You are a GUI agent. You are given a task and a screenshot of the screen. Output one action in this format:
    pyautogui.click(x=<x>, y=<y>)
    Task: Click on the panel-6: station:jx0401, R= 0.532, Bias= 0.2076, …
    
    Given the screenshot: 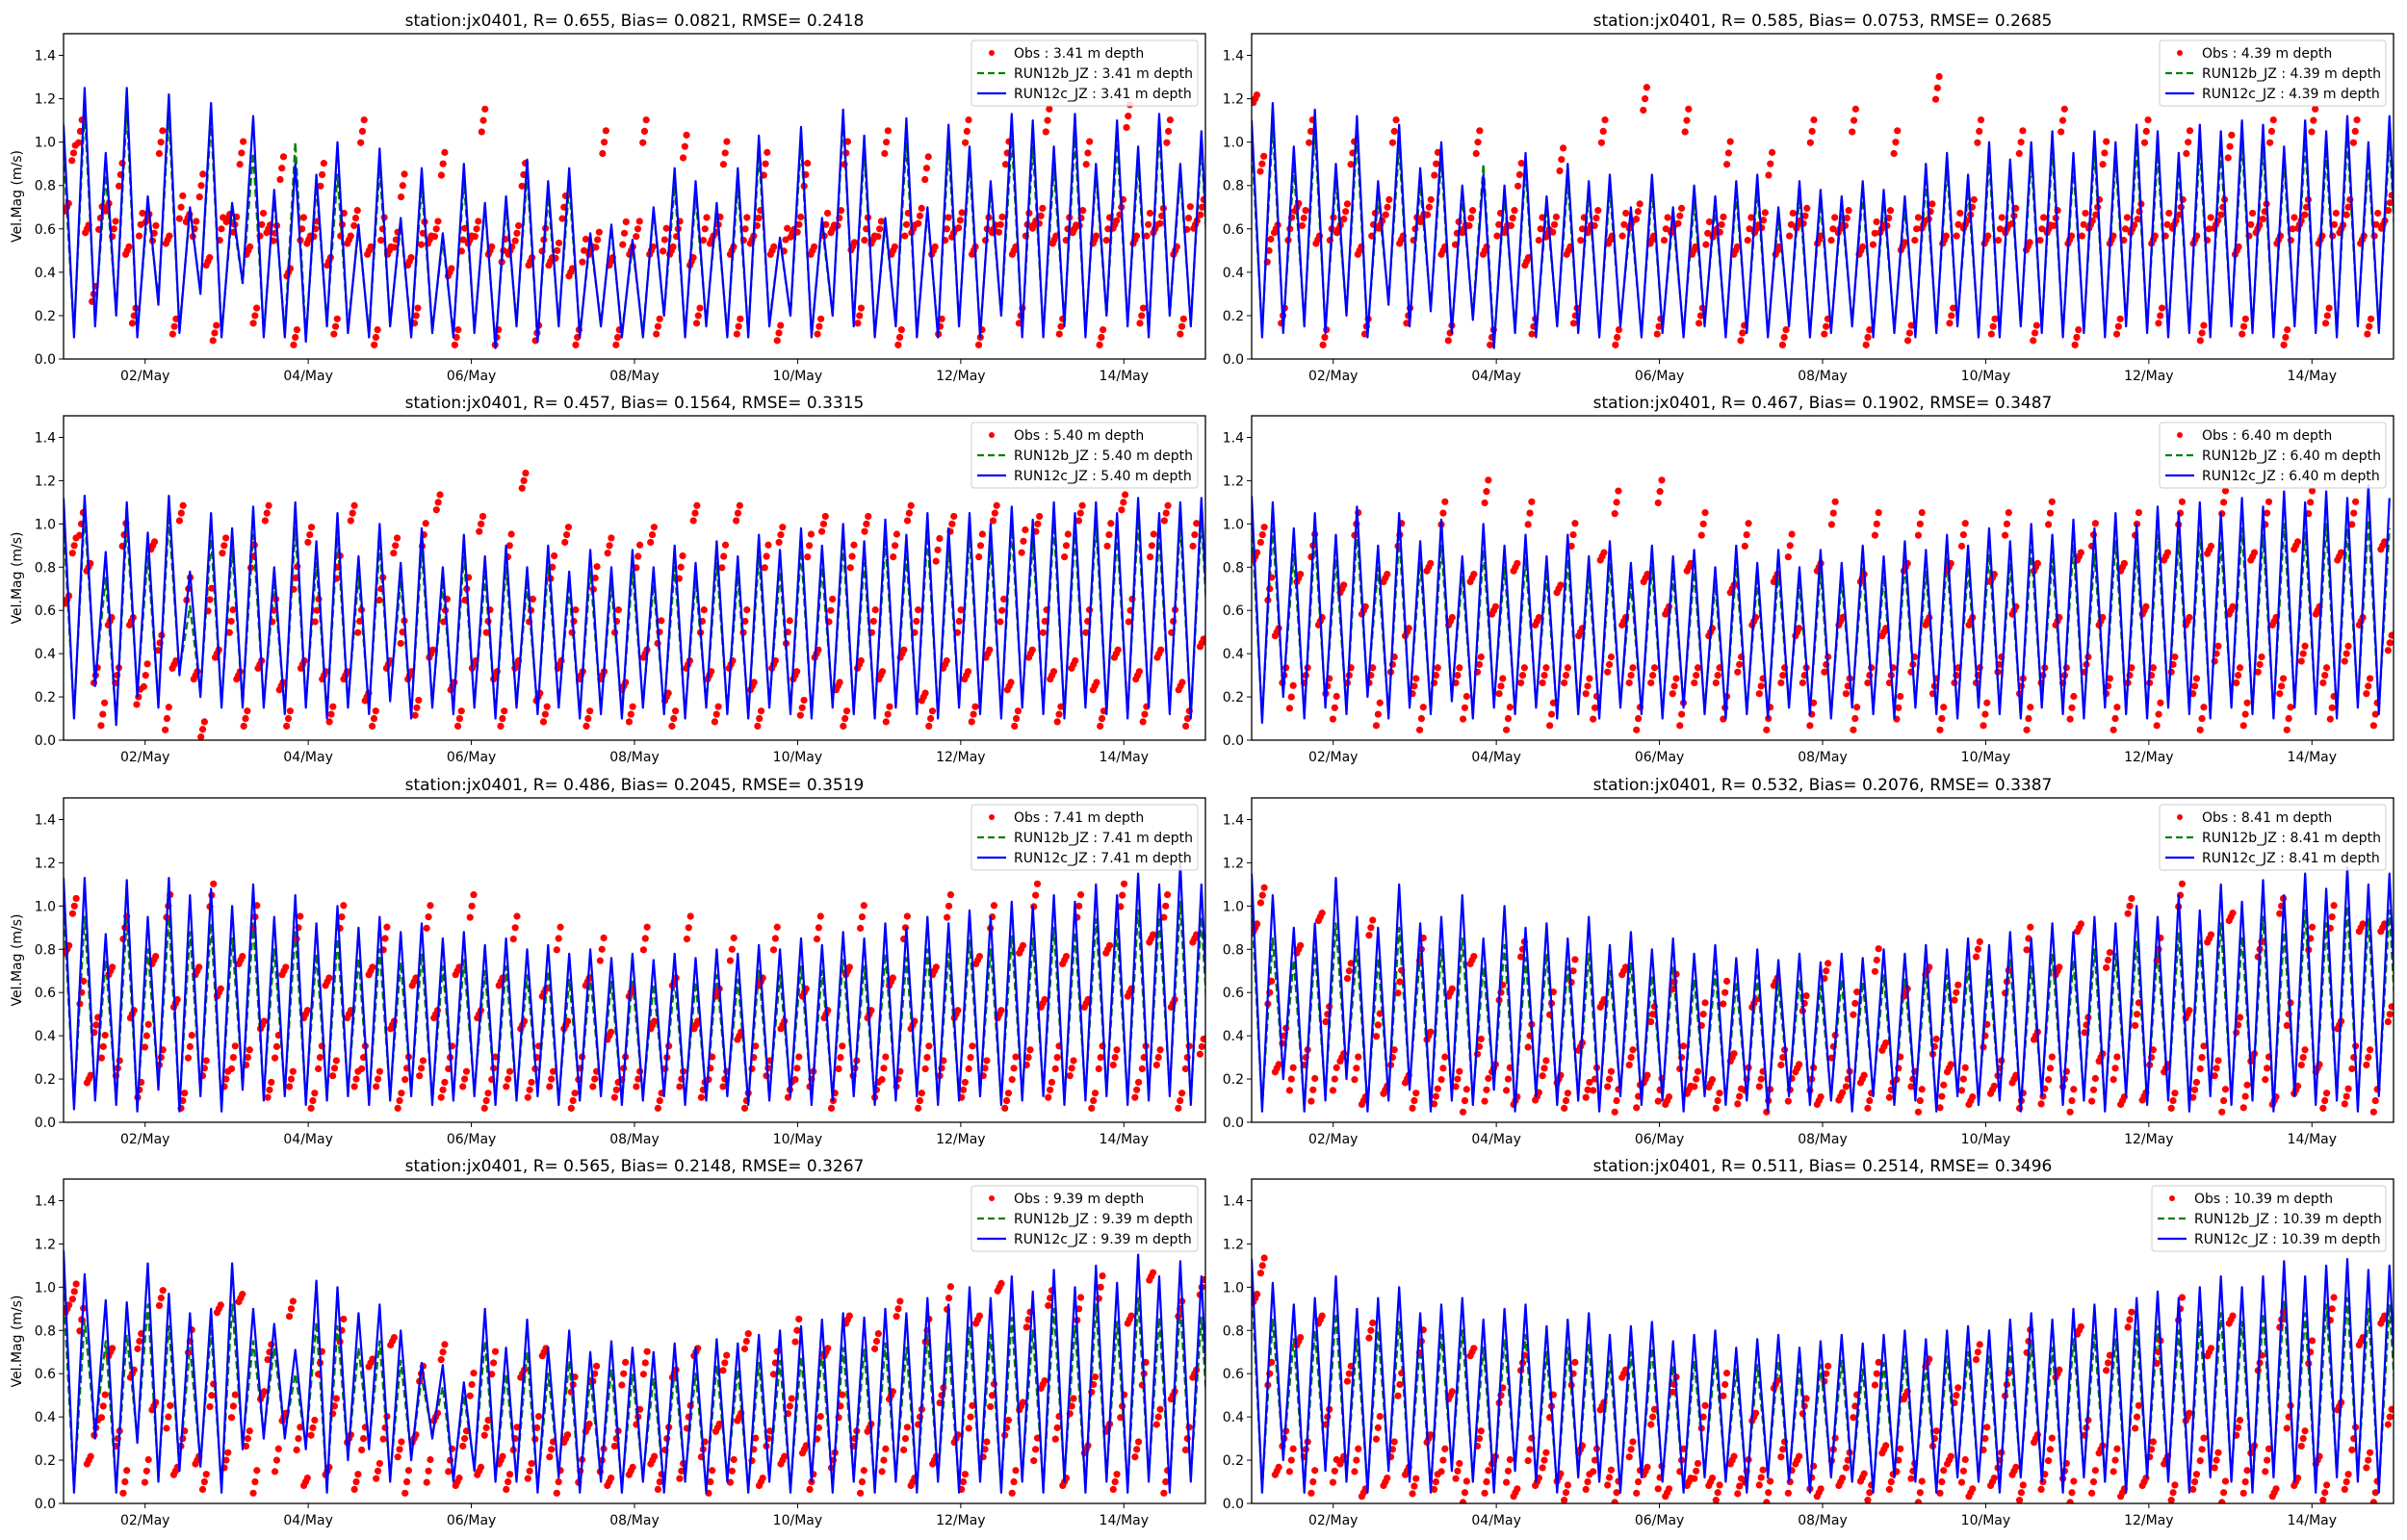 What is the action you would take?
    pyautogui.click(x=1808, y=961)
    